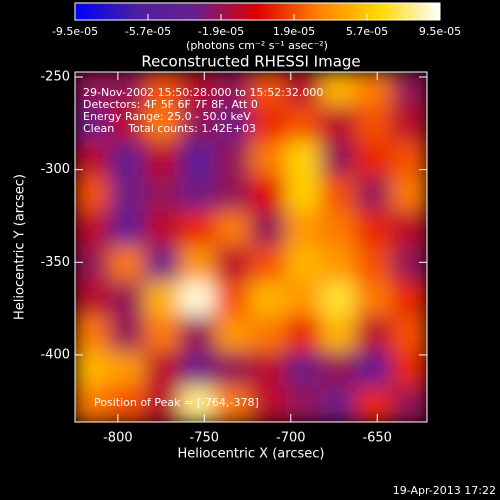 The image size is (500, 500). Describe the element at coordinates (444, 490) in the screenshot. I see `timestamp: 19-Apr-2013 17:22` at that location.